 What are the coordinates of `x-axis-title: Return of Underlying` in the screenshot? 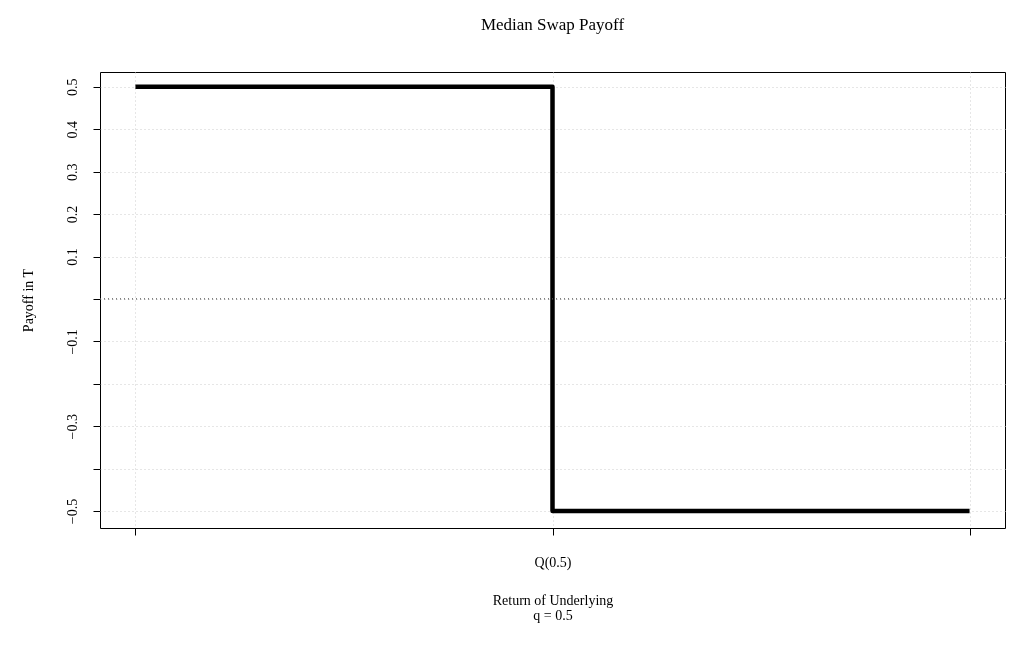 It's located at (553, 600).